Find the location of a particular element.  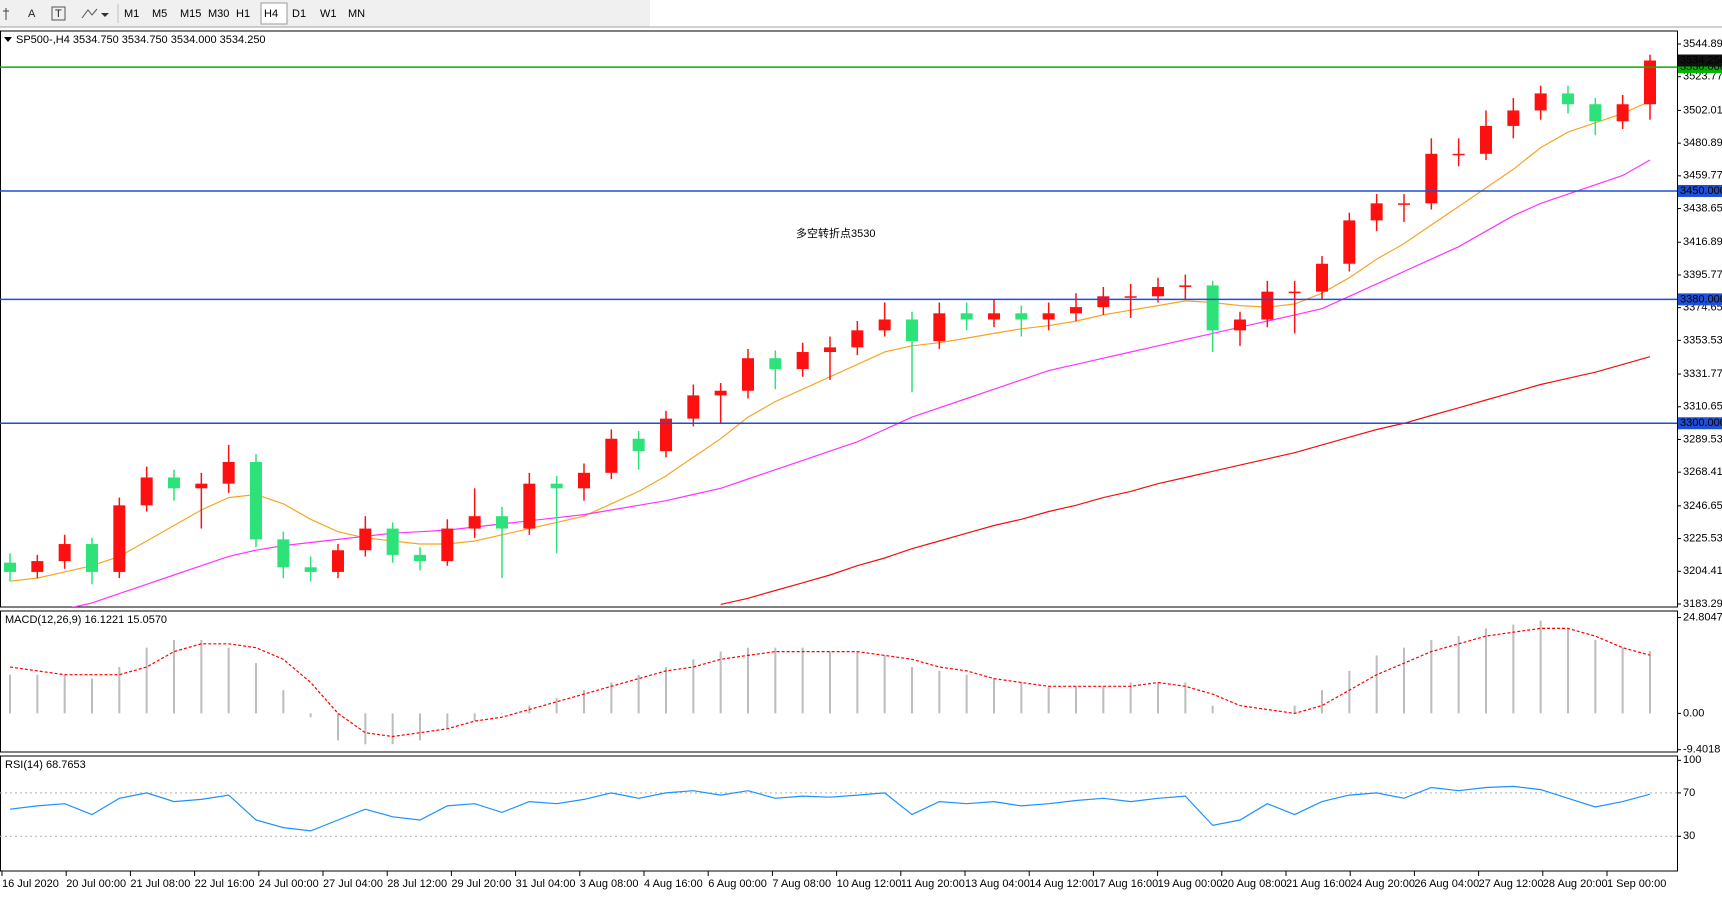

last-price-box is located at coordinates (1700, 60).